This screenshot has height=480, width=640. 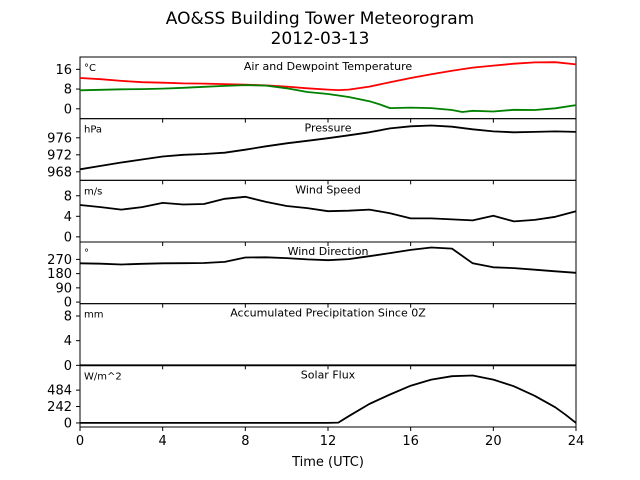 I want to click on panel-4: 0 4 8 mm Accumulated Precipitation Since 0Z, so click(x=320, y=338).